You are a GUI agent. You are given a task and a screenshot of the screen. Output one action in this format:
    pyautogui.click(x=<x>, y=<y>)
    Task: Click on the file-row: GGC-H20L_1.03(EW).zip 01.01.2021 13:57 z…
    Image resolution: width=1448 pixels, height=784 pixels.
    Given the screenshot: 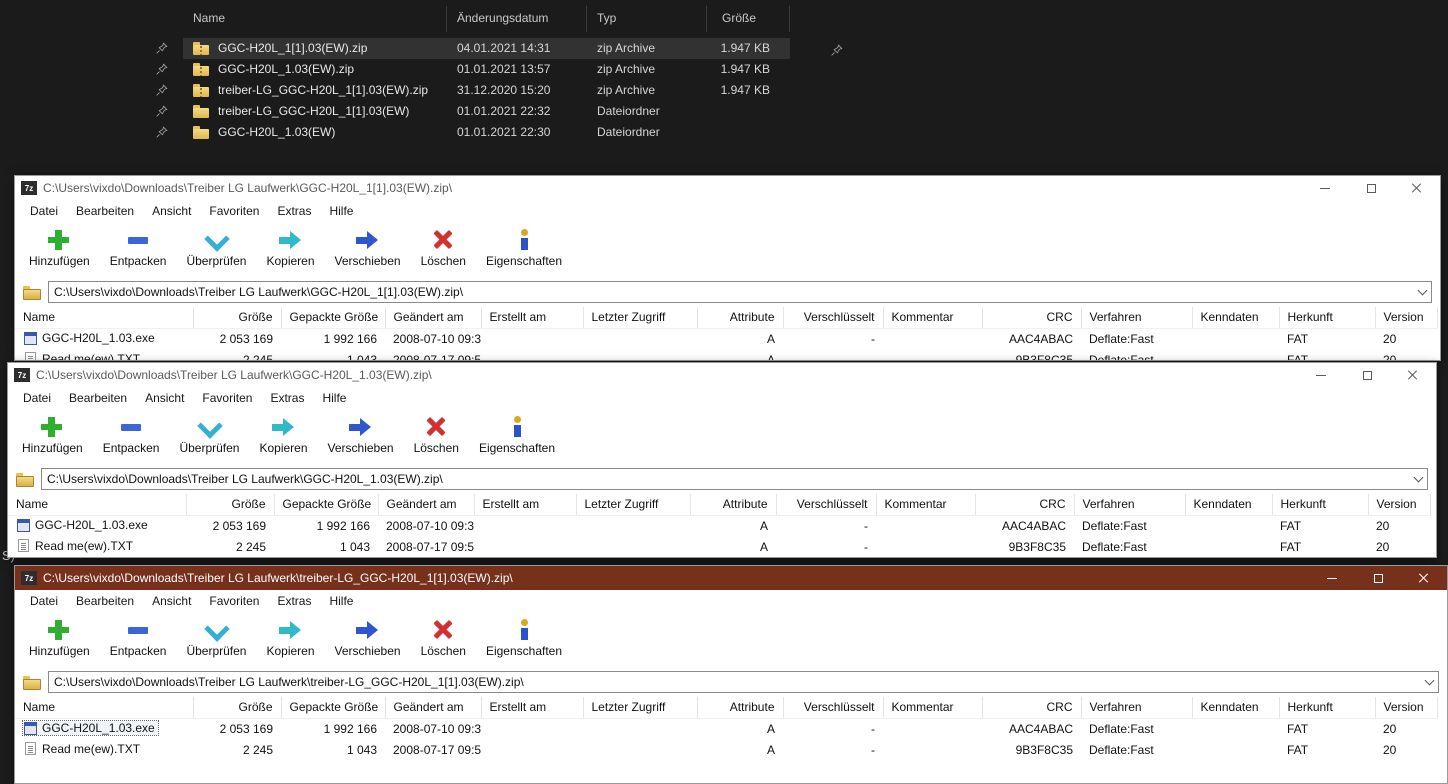 What is the action you would take?
    pyautogui.click(x=724, y=69)
    